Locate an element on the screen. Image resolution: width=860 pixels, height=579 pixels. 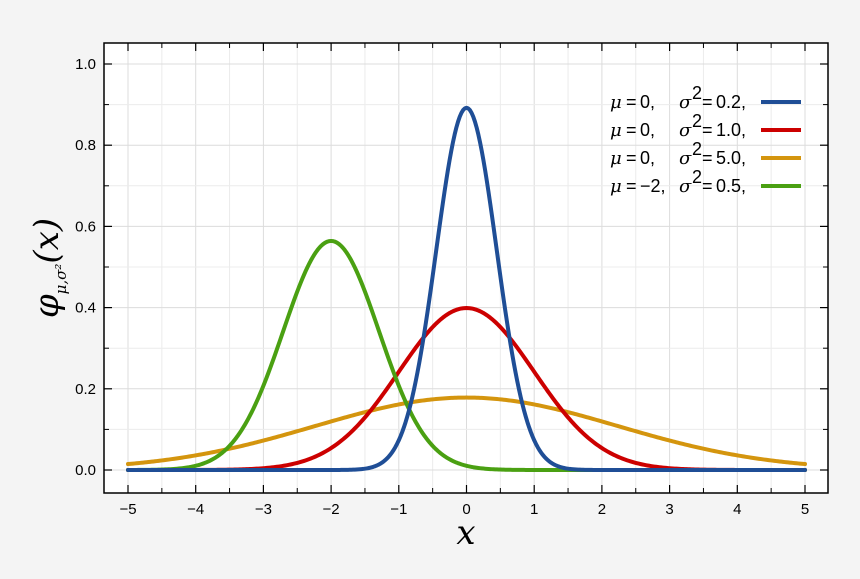
legend-entry: μ = −2, σ 2 = 0.5, is located at coordinates (705, 182).